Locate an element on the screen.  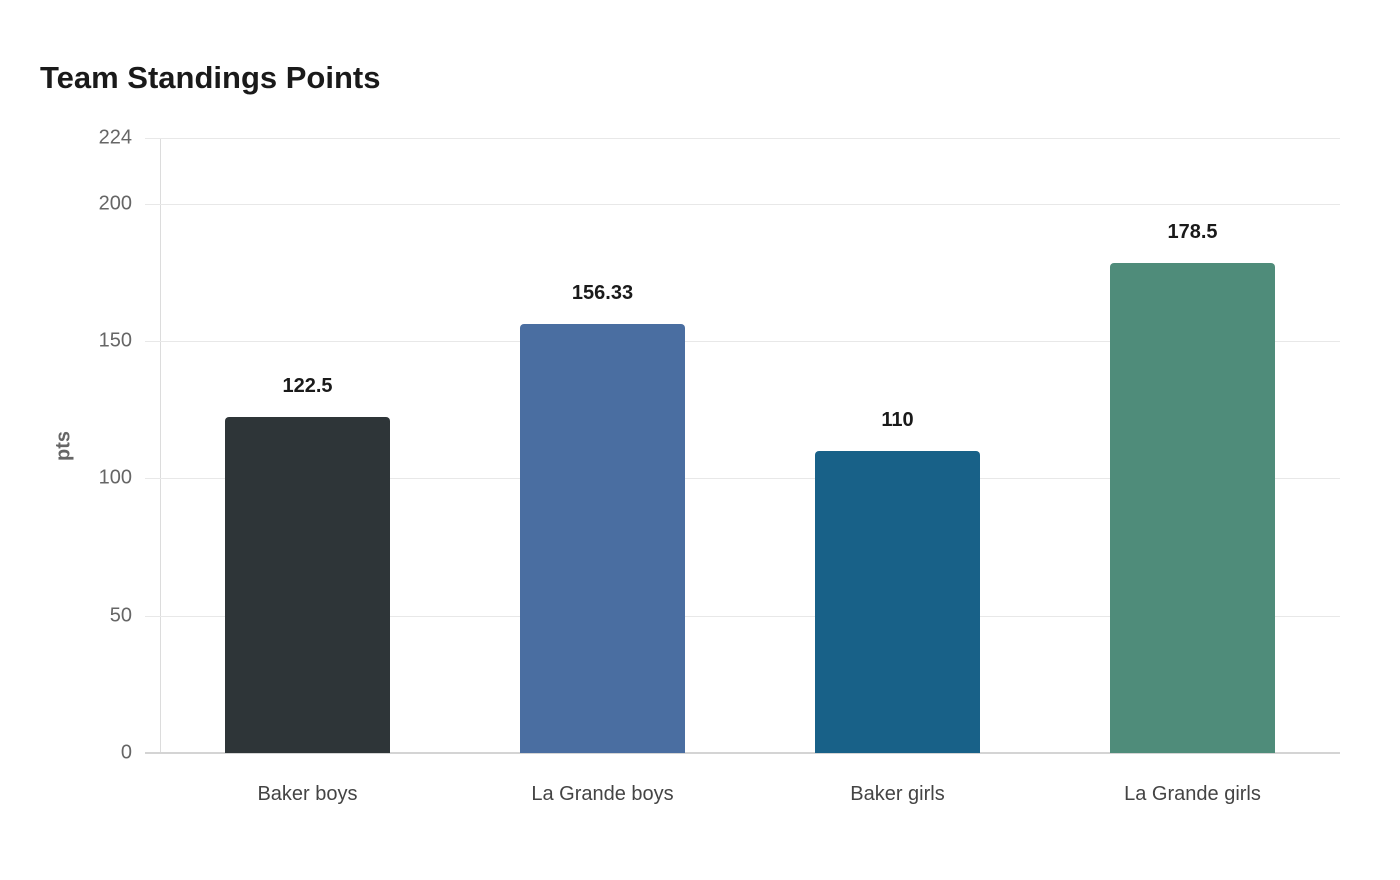
y-tick-label: 224 is located at coordinates (115, 137).